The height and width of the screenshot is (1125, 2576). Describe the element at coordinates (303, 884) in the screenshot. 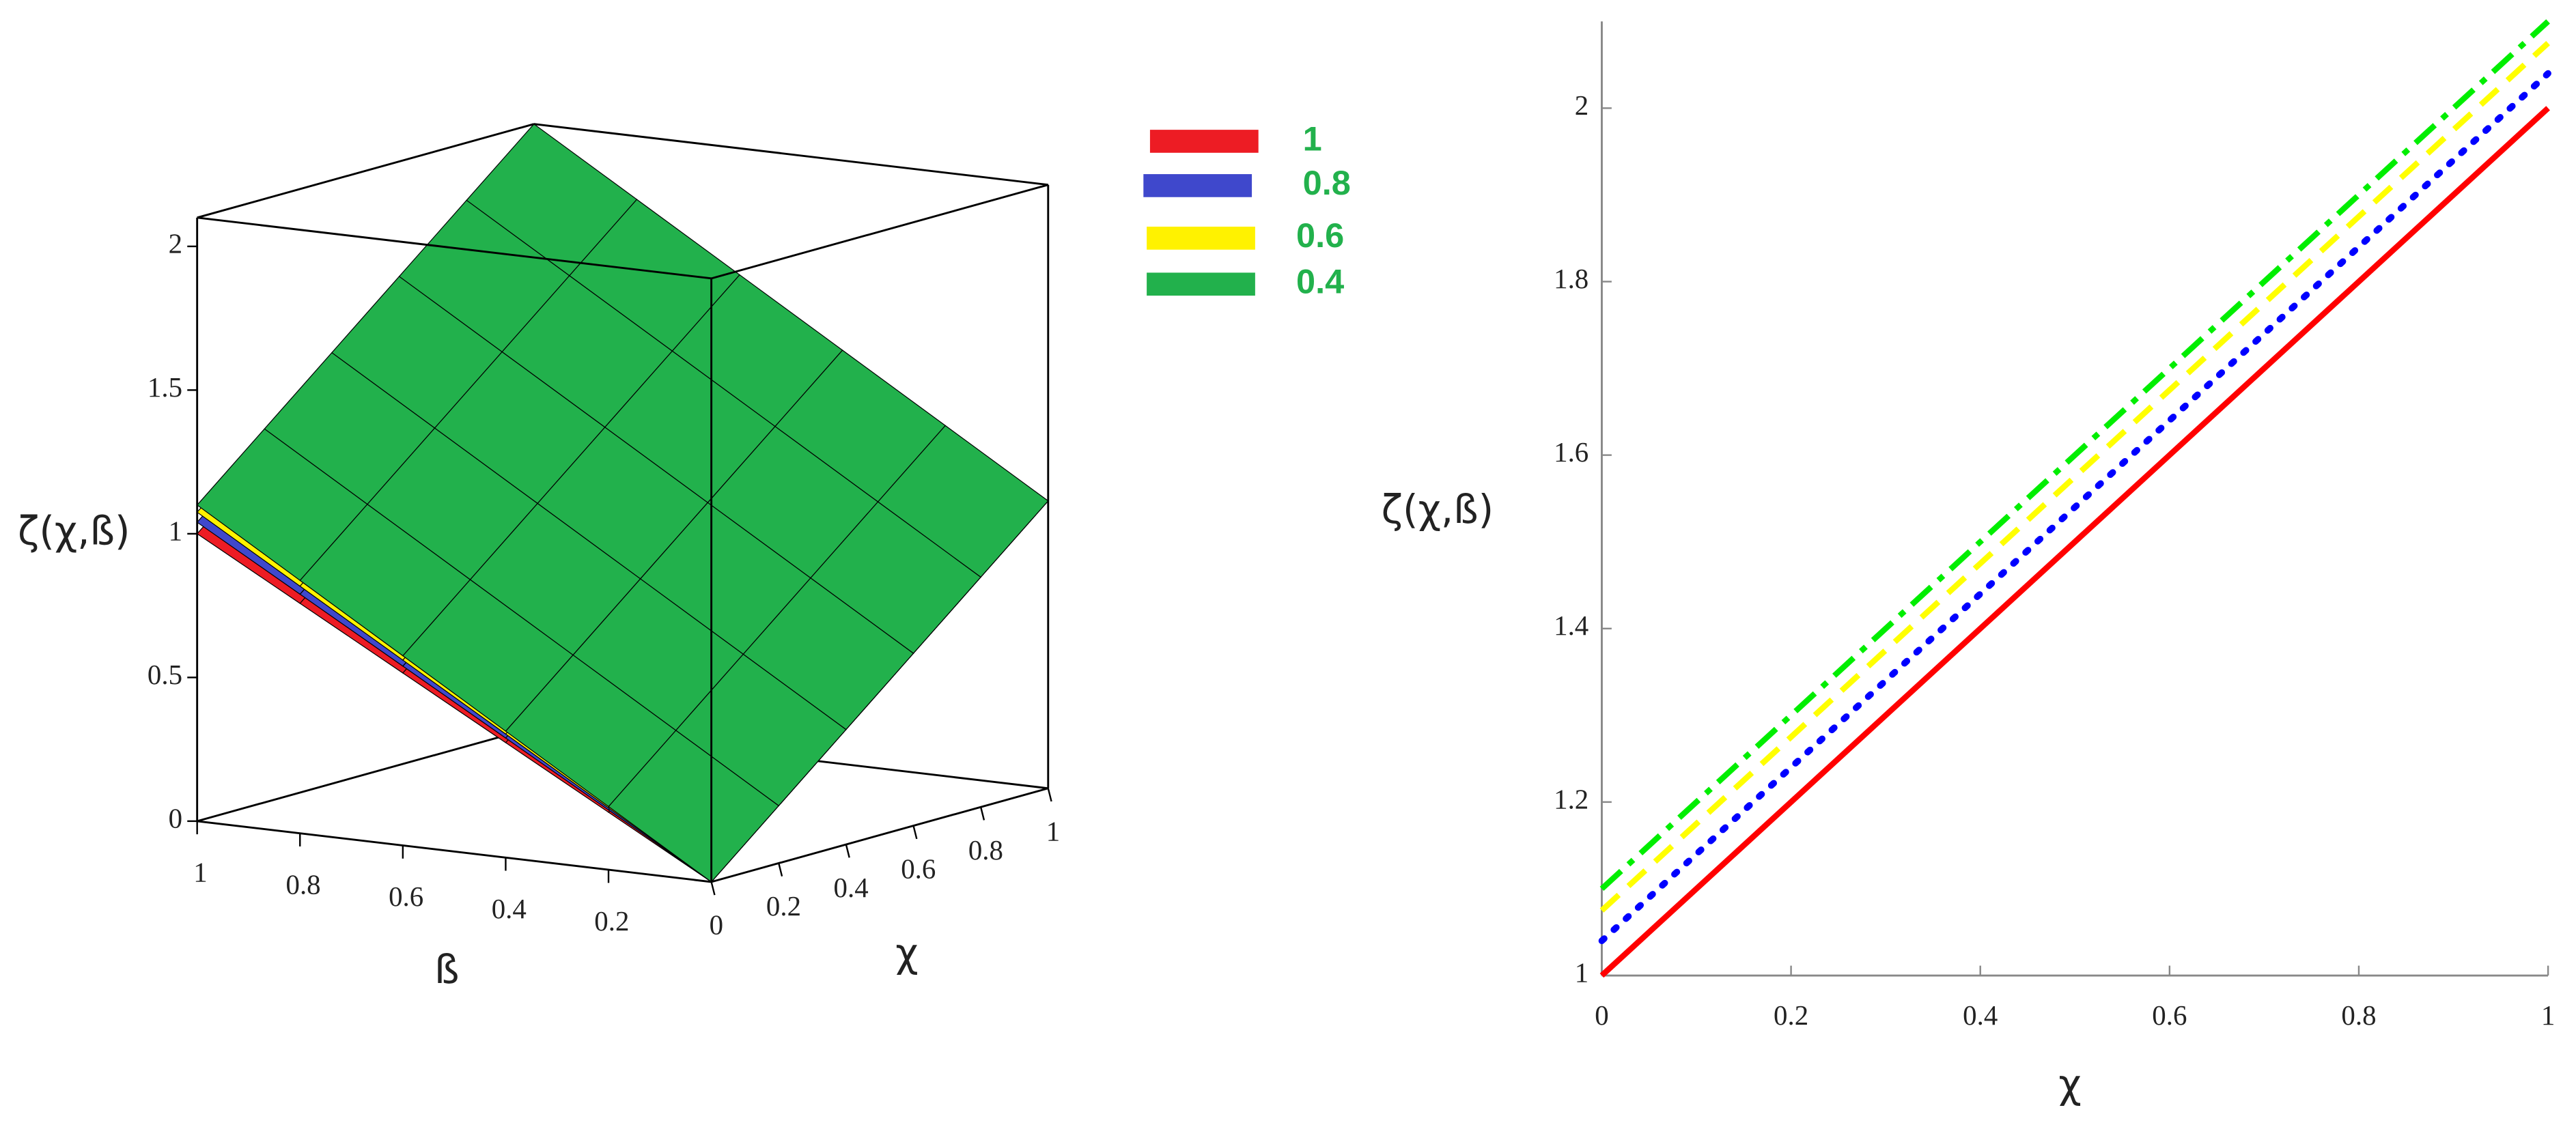

I see `y-tick-label: 0.8` at that location.